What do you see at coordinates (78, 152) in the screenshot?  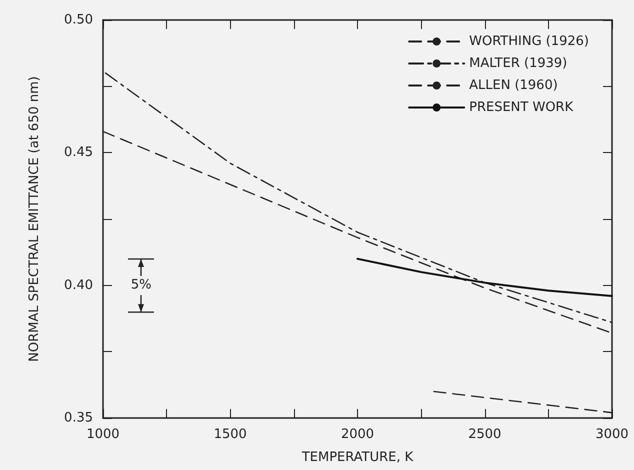 I see `y-tick-label: 0.45` at bounding box center [78, 152].